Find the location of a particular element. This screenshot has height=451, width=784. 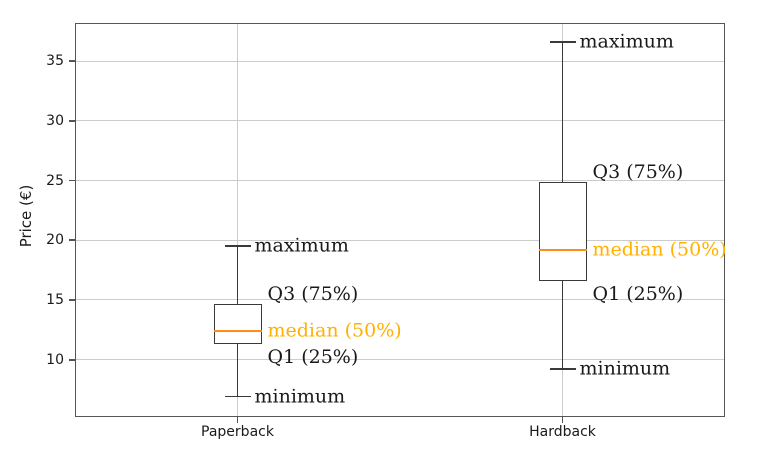

x-tick-label: Hardback is located at coordinates (562, 432).